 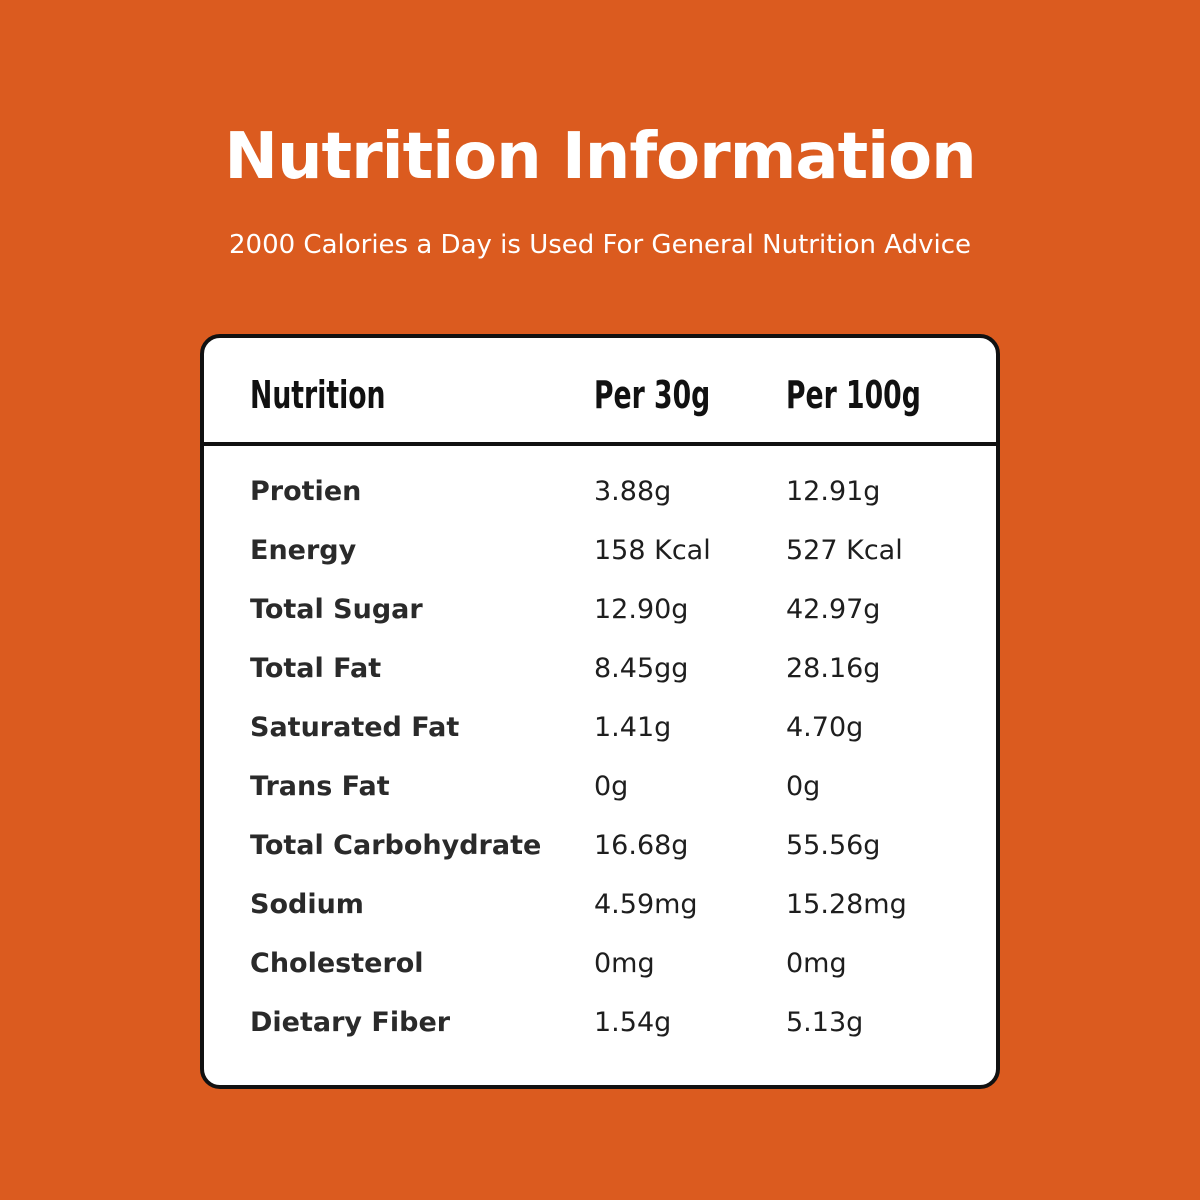 I want to click on table-header-row: Nutrition Per 30g Per 100g, so click(x=600, y=392).